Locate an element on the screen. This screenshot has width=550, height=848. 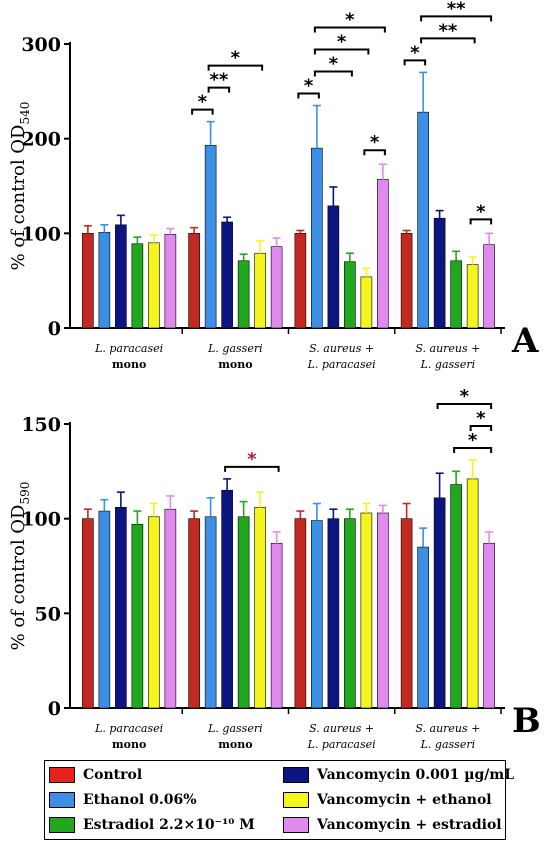
y-tick-label: 200 is located at coordinates (41, 140).